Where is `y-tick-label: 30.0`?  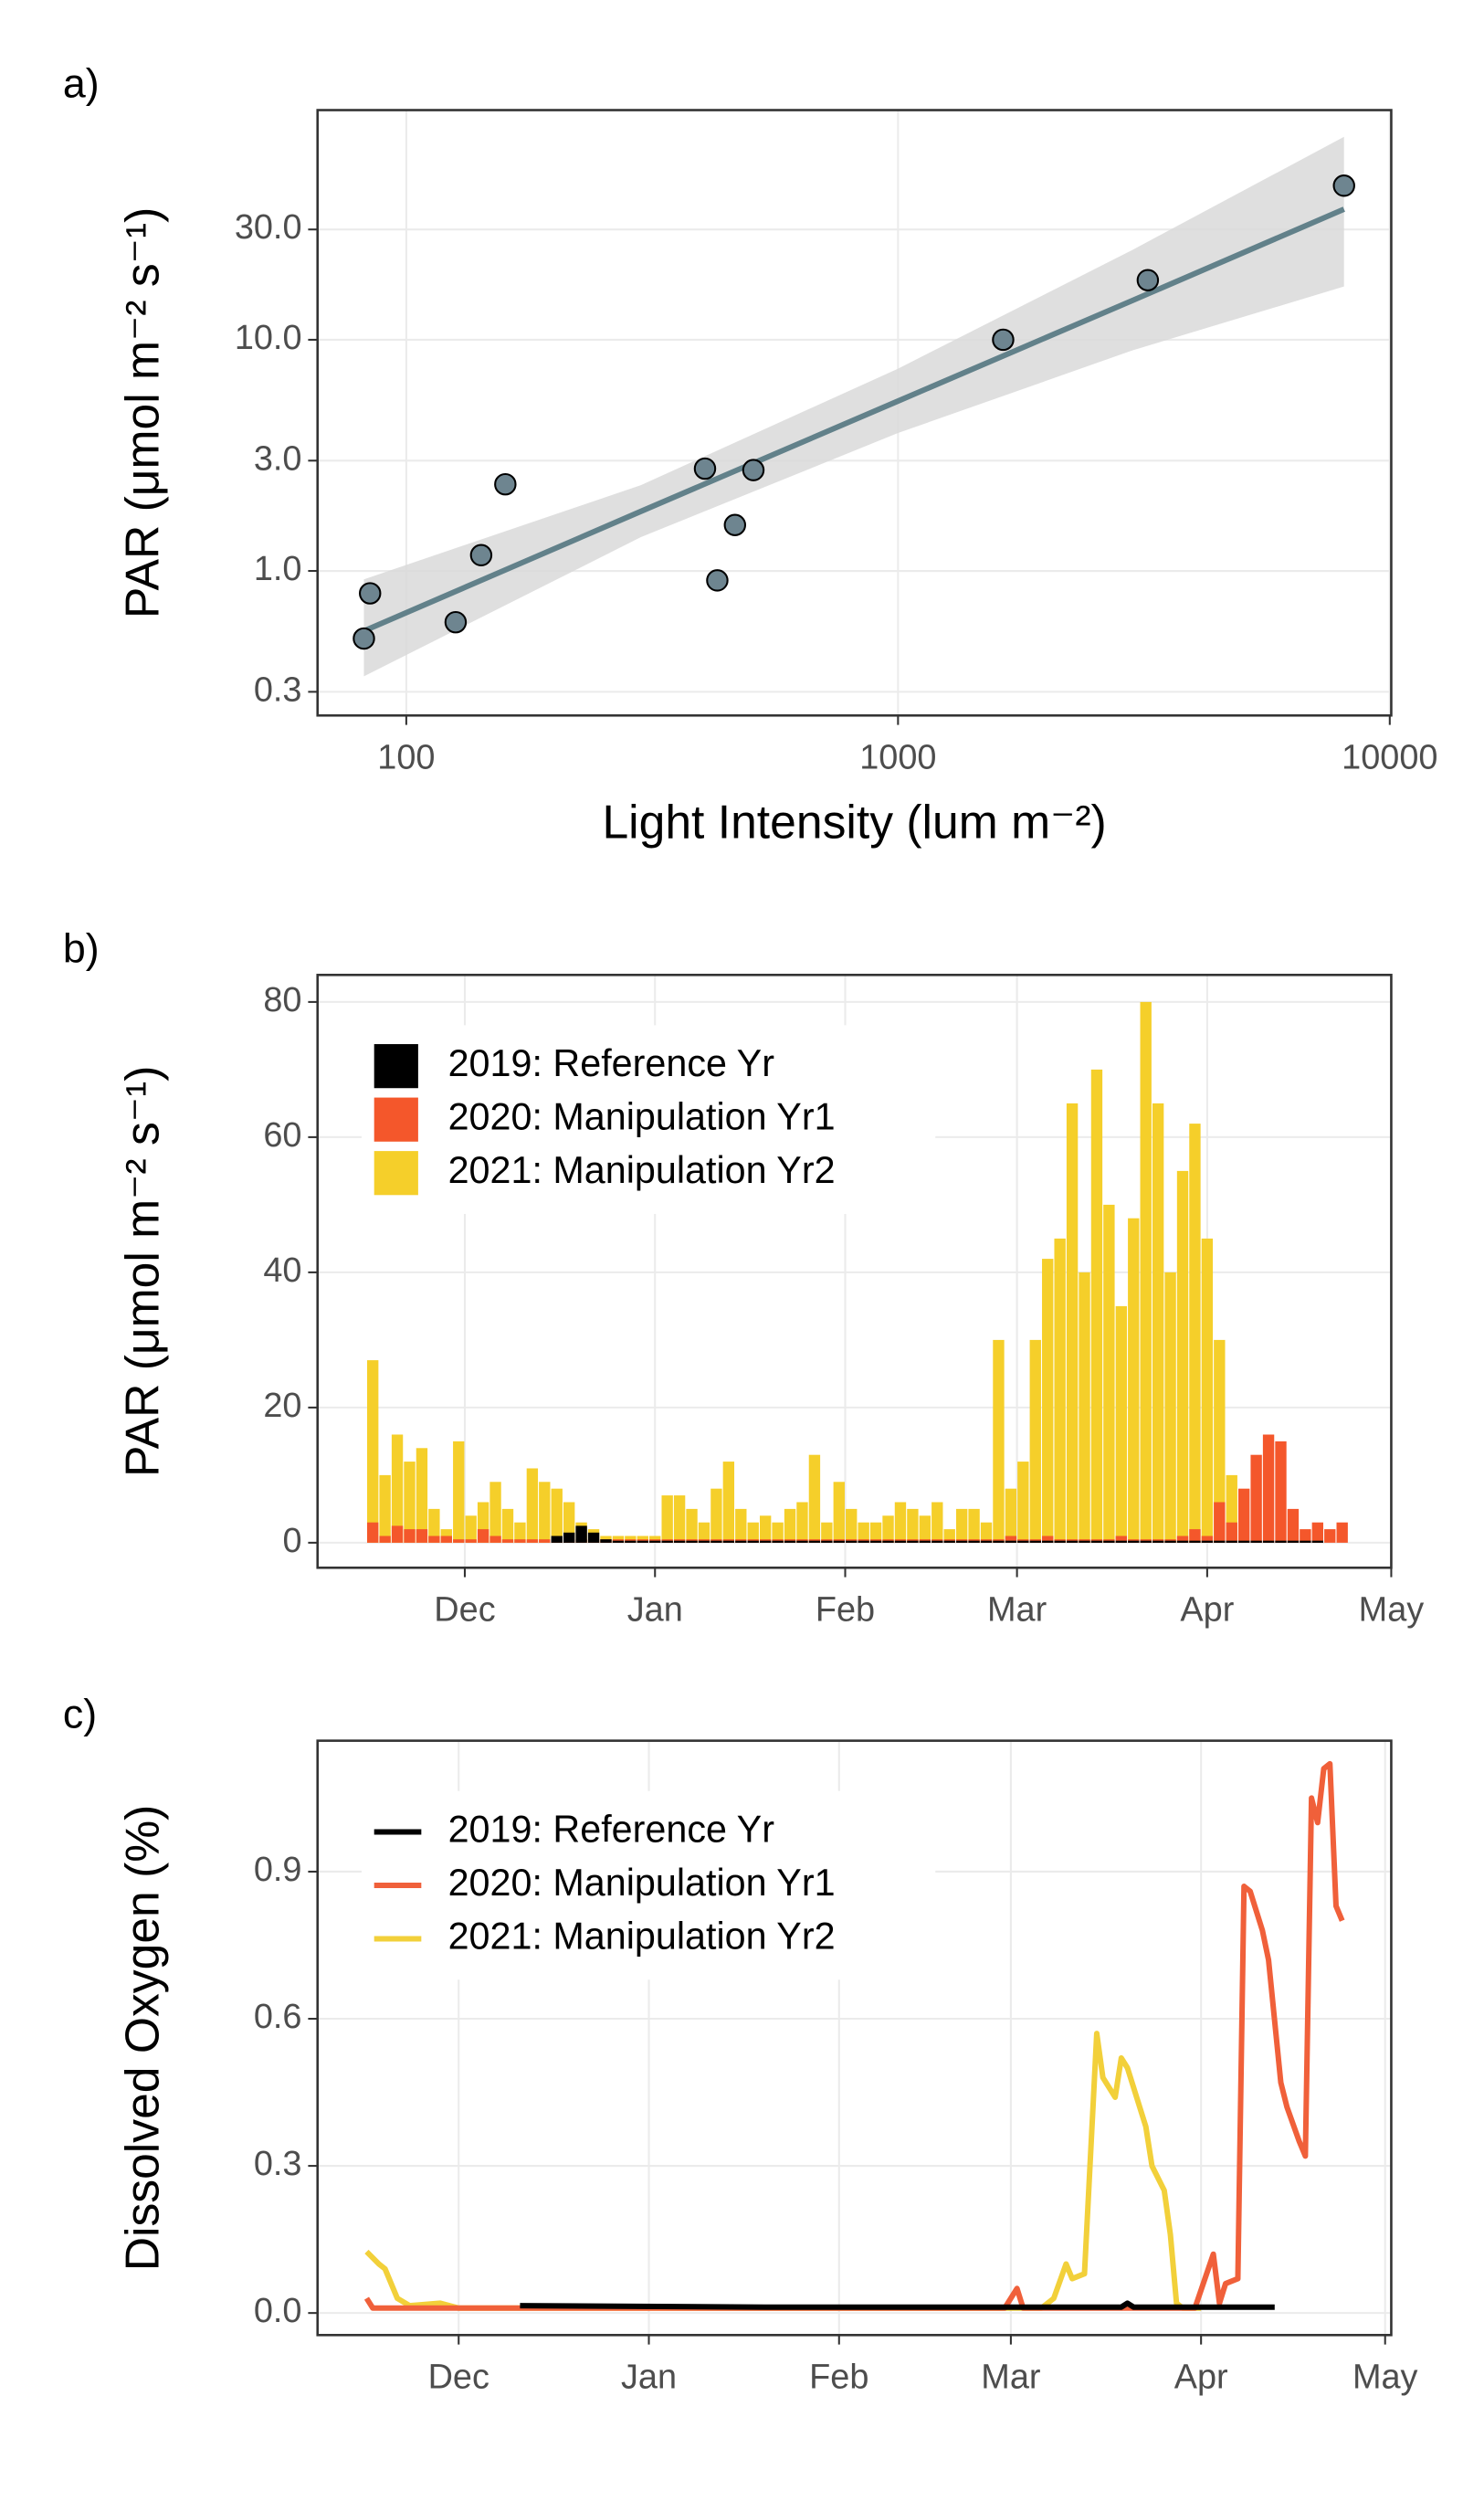 y-tick-label: 30.0 is located at coordinates (268, 227).